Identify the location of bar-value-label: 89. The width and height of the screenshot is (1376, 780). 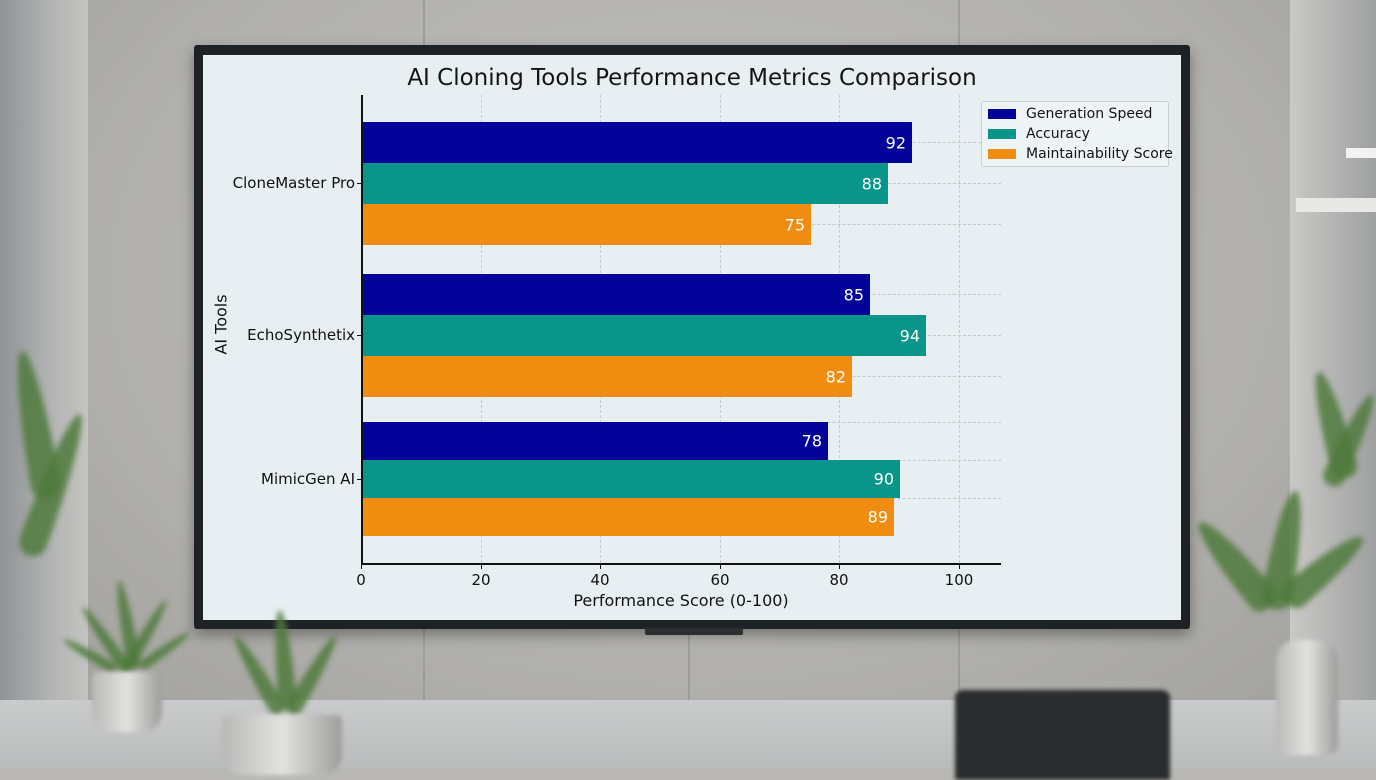
(877, 517).